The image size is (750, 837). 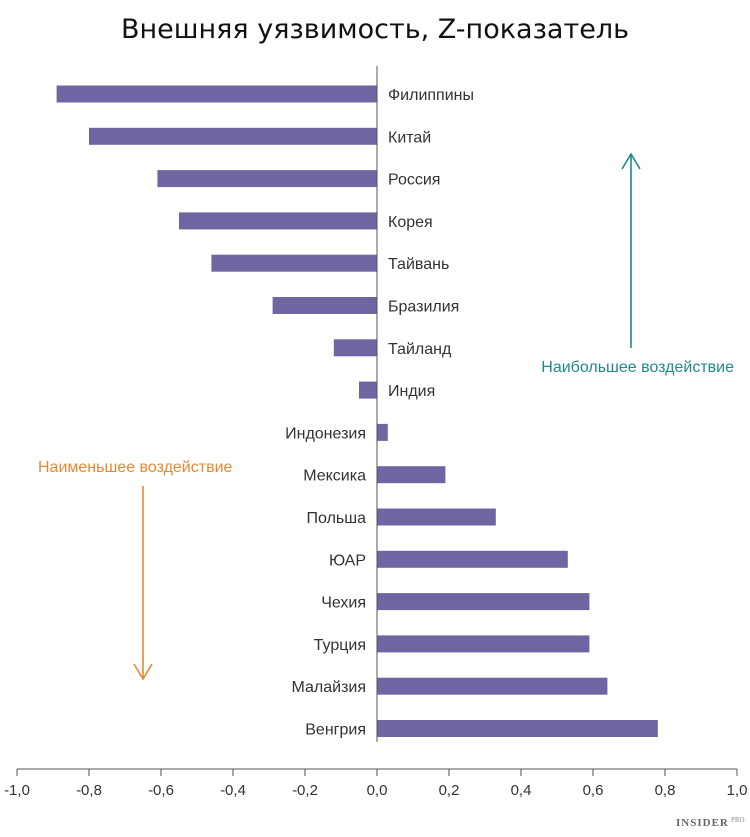 What do you see at coordinates (375, 29) in the screenshot?
I see `chart-title: Внешняя уязвимость, Z-показатель` at bounding box center [375, 29].